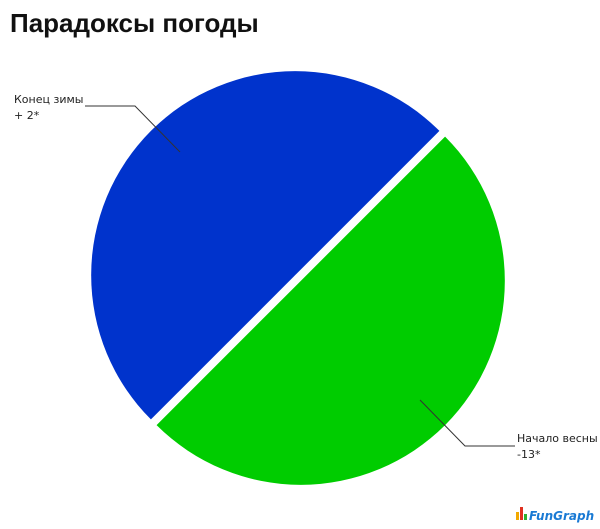 This screenshot has height=529, width=600. What do you see at coordinates (134, 23) in the screenshot?
I see `chart-title: Парадоксы погоды` at bounding box center [134, 23].